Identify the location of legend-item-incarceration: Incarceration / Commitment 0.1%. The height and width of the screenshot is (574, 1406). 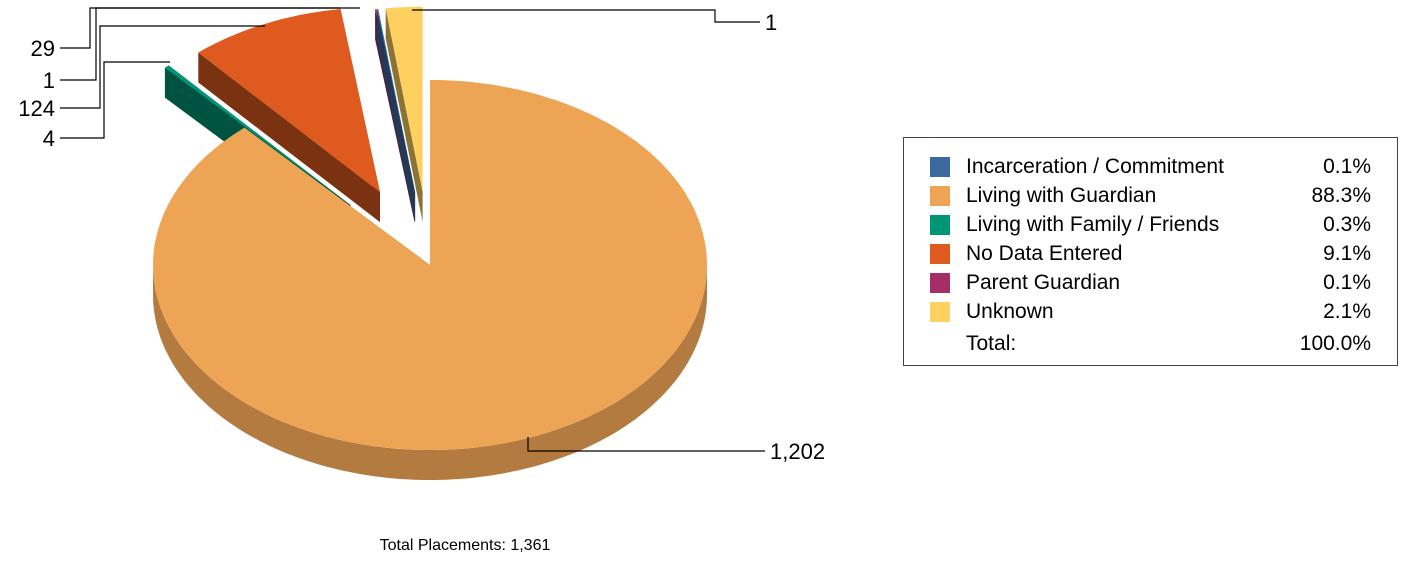
(1150, 167).